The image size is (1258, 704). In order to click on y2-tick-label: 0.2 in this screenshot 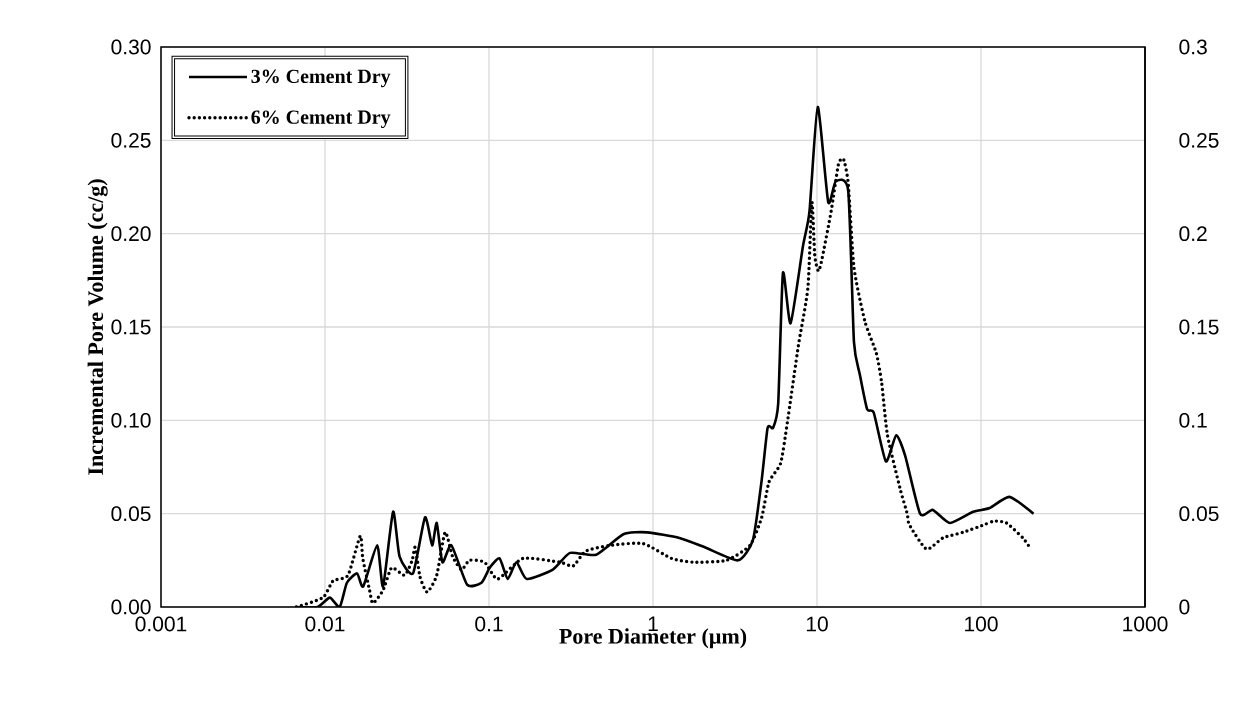, I will do `click(1193, 234)`.